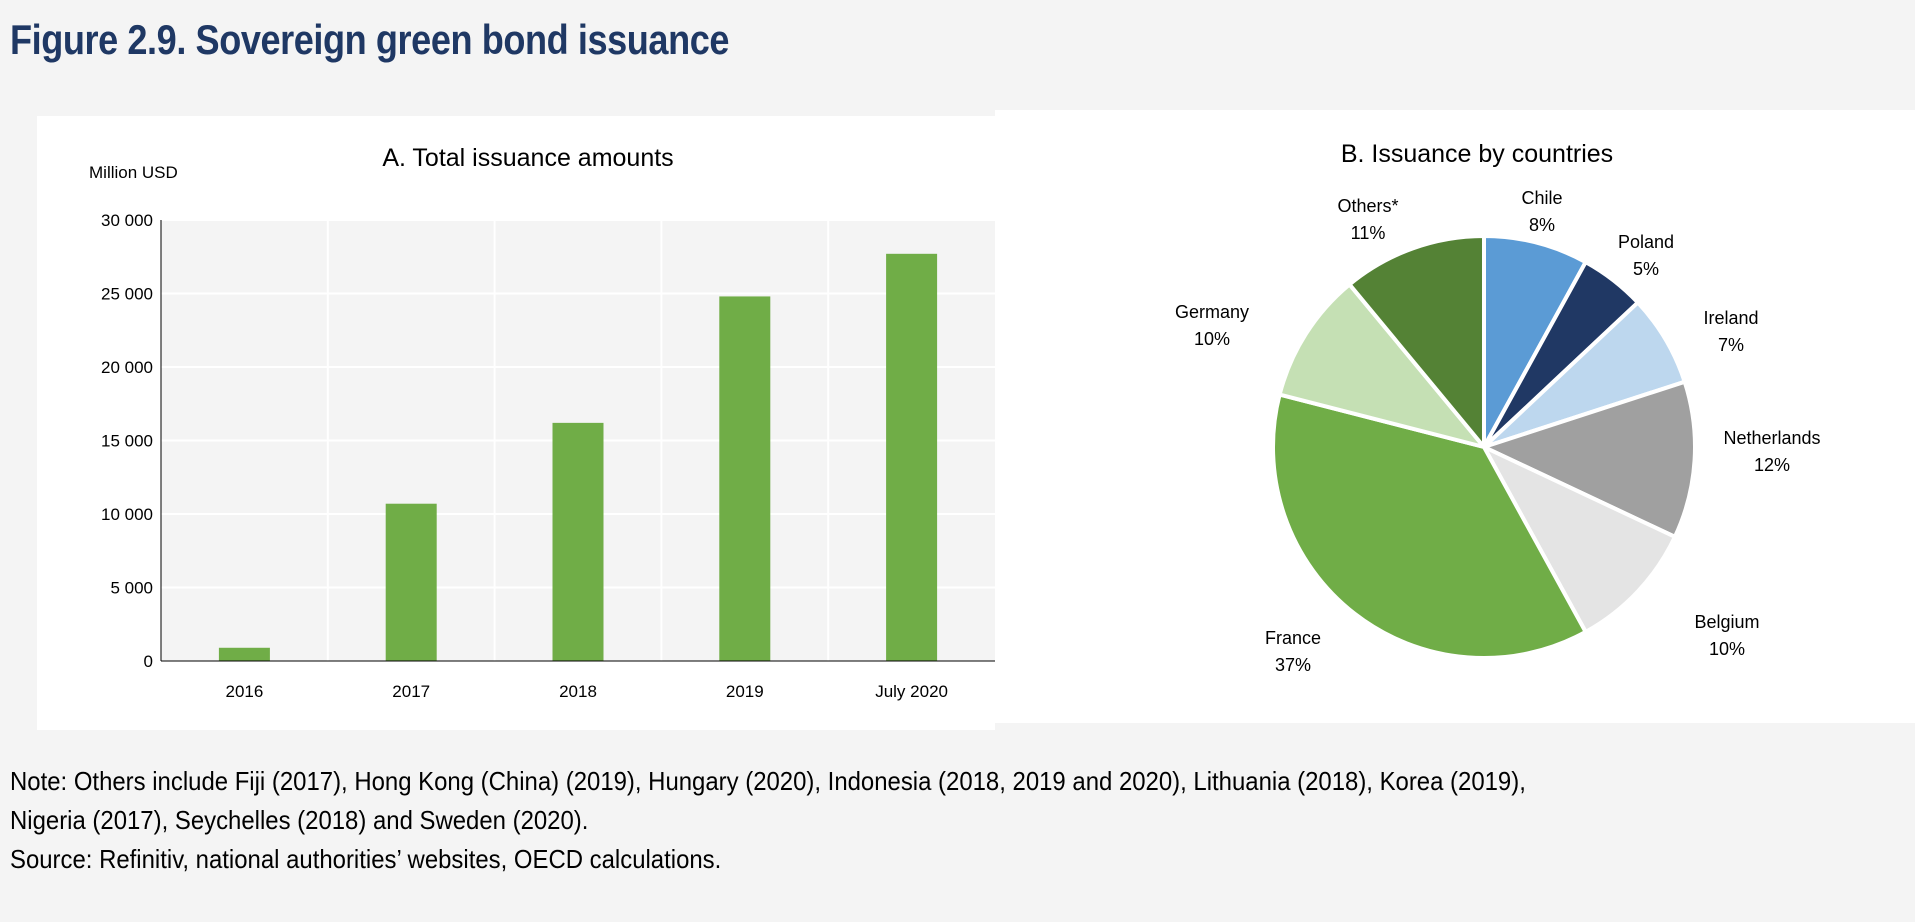  What do you see at coordinates (1541, 198) in the screenshot?
I see `pie-label-name: Chile` at bounding box center [1541, 198].